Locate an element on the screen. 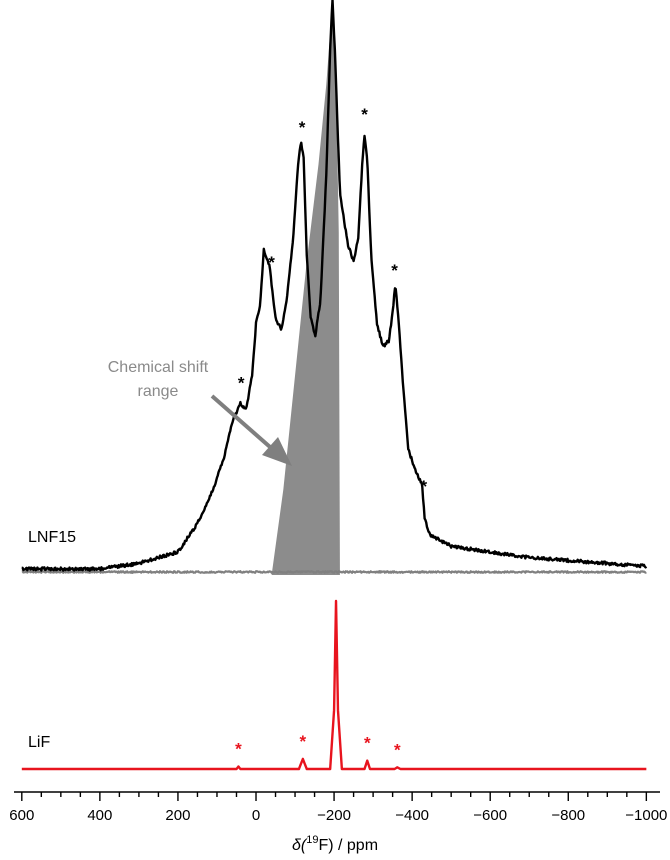 This screenshot has height=860, width=670. chemical-shift-shaded-region-layer is located at coordinates (305, 290).